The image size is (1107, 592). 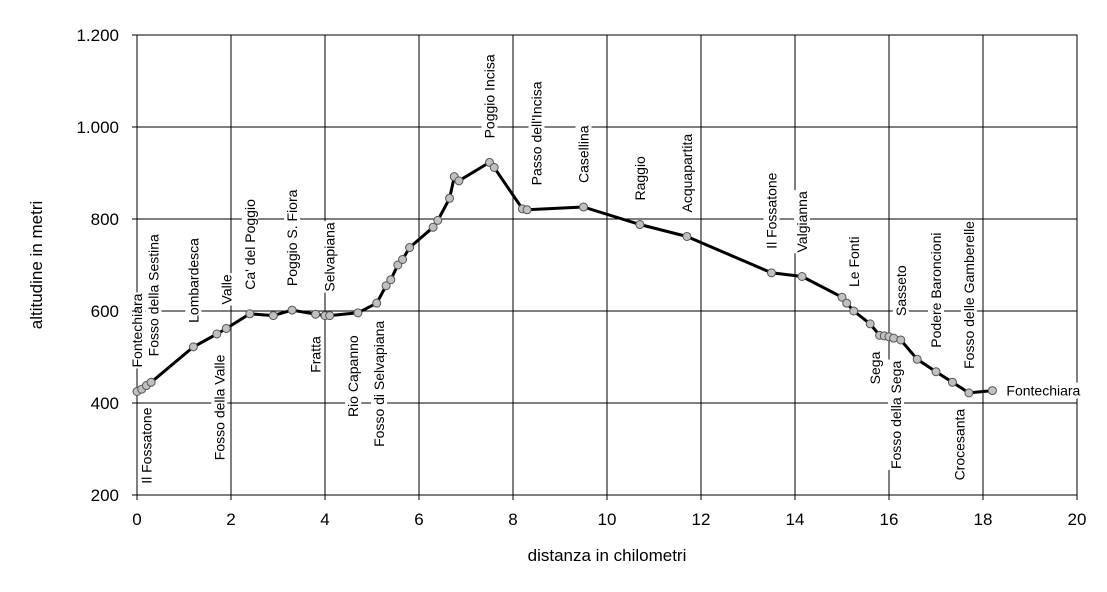 I want to click on x-axis-ticks: 0 2 4 6 8 10 12 14 16 18 20, so click(x=609, y=512).